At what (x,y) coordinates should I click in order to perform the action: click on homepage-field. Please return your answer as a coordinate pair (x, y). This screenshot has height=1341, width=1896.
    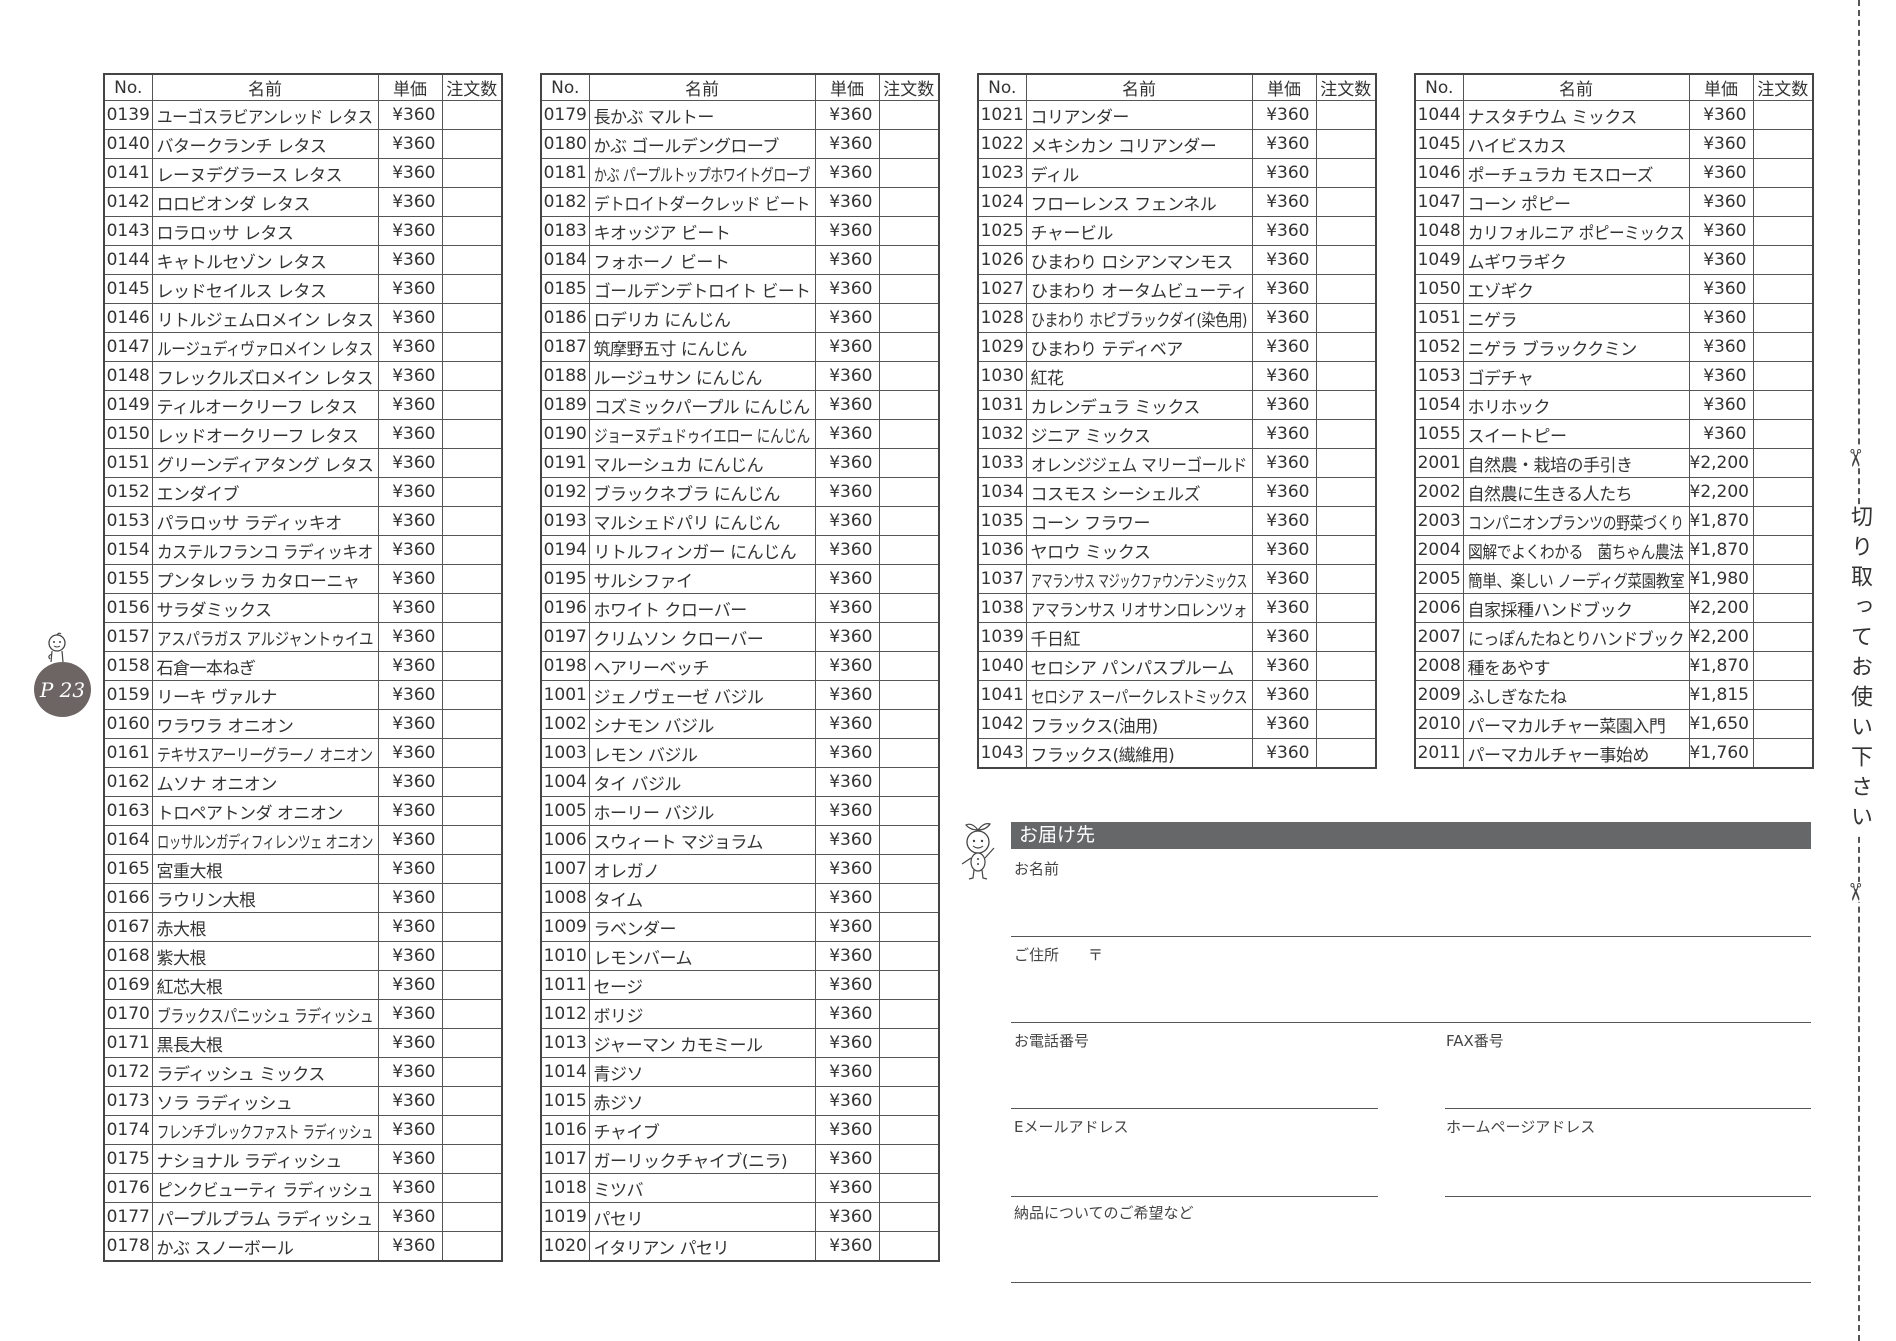
    Looking at the image, I should click on (1628, 1196).